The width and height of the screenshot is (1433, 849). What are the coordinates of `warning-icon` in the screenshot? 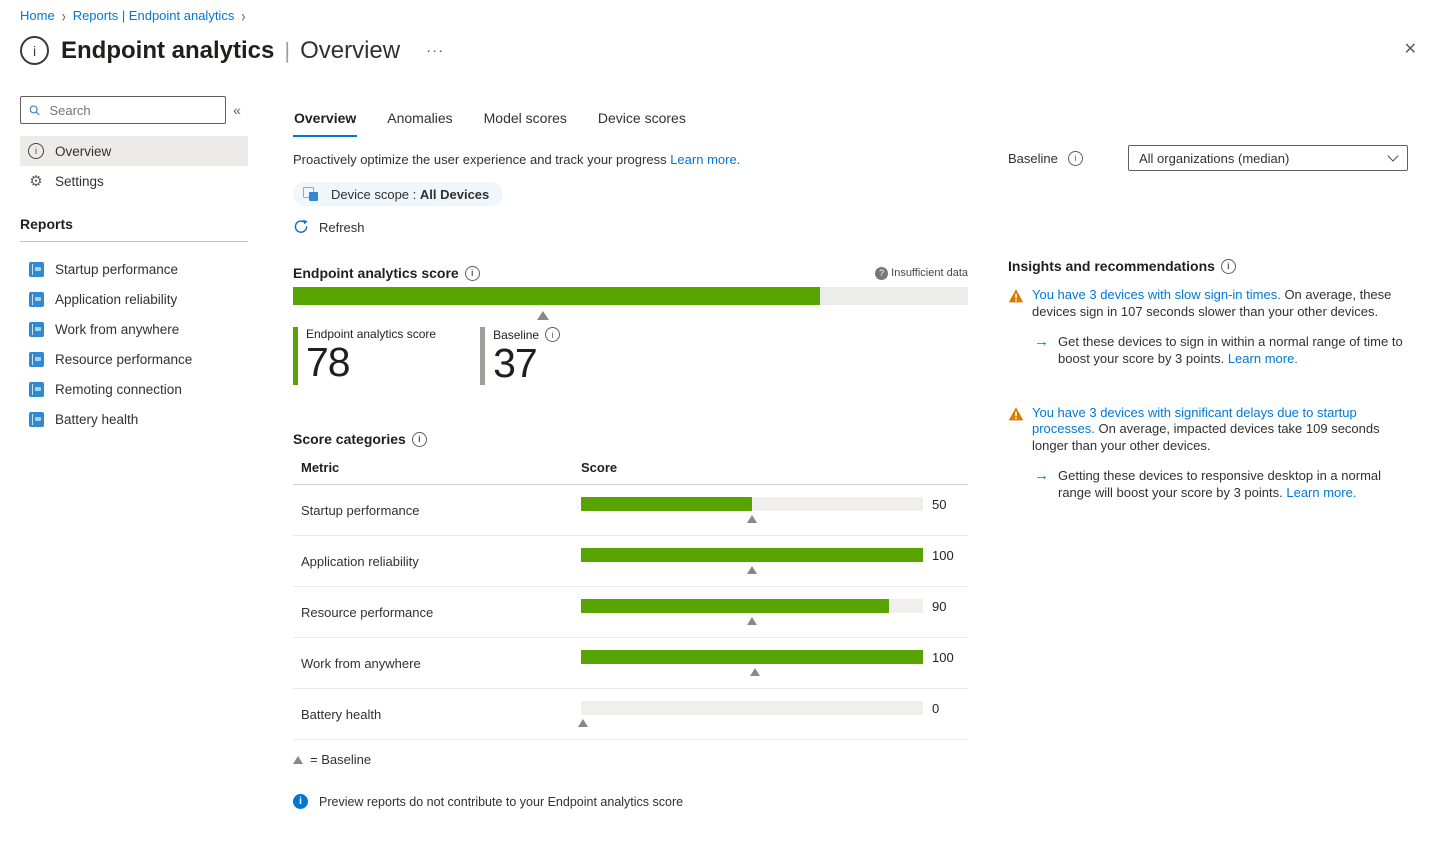 It's located at (1016, 413).